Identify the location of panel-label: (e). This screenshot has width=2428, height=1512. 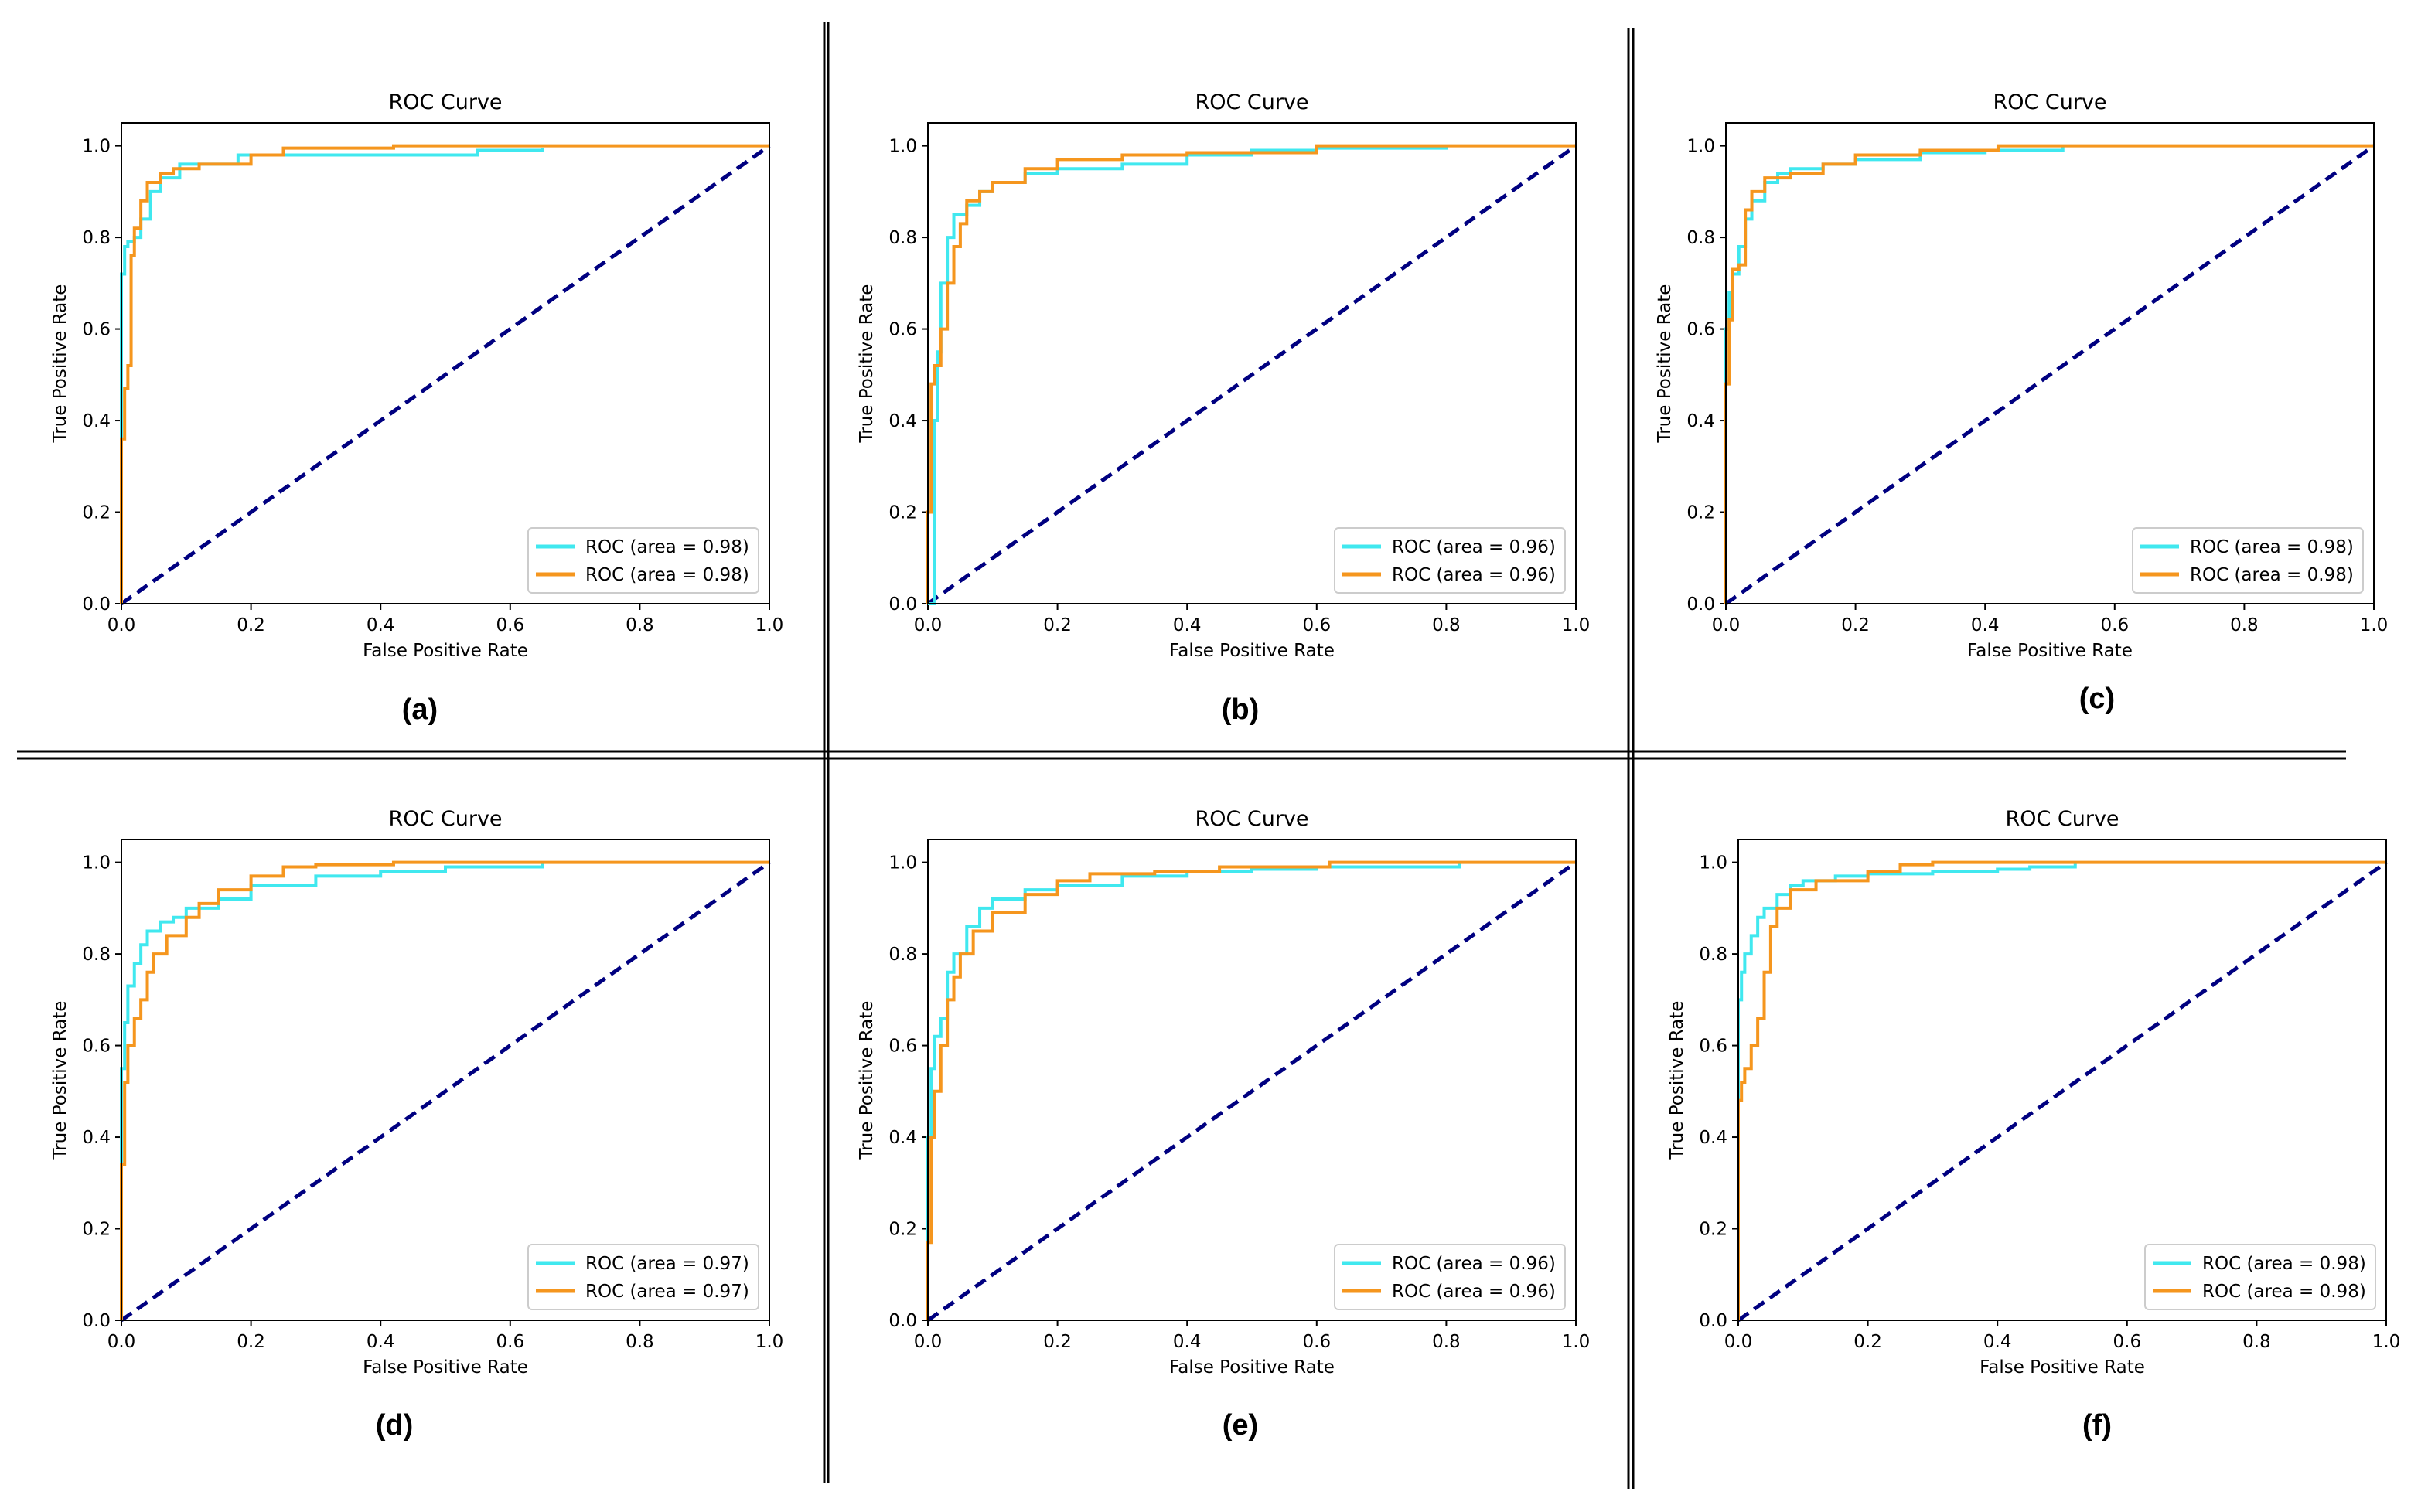
(1241, 1425).